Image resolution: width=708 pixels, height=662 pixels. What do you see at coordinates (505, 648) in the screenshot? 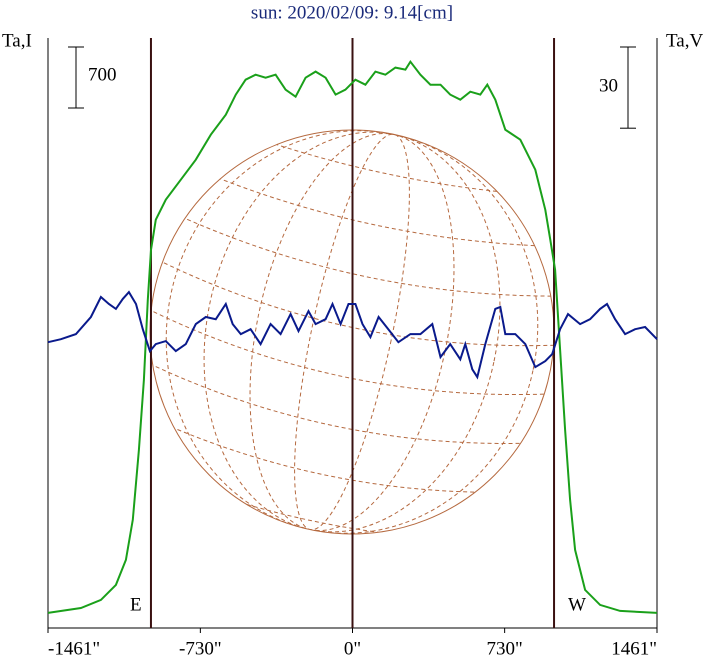
I see `x-tick-label: 730"` at bounding box center [505, 648].